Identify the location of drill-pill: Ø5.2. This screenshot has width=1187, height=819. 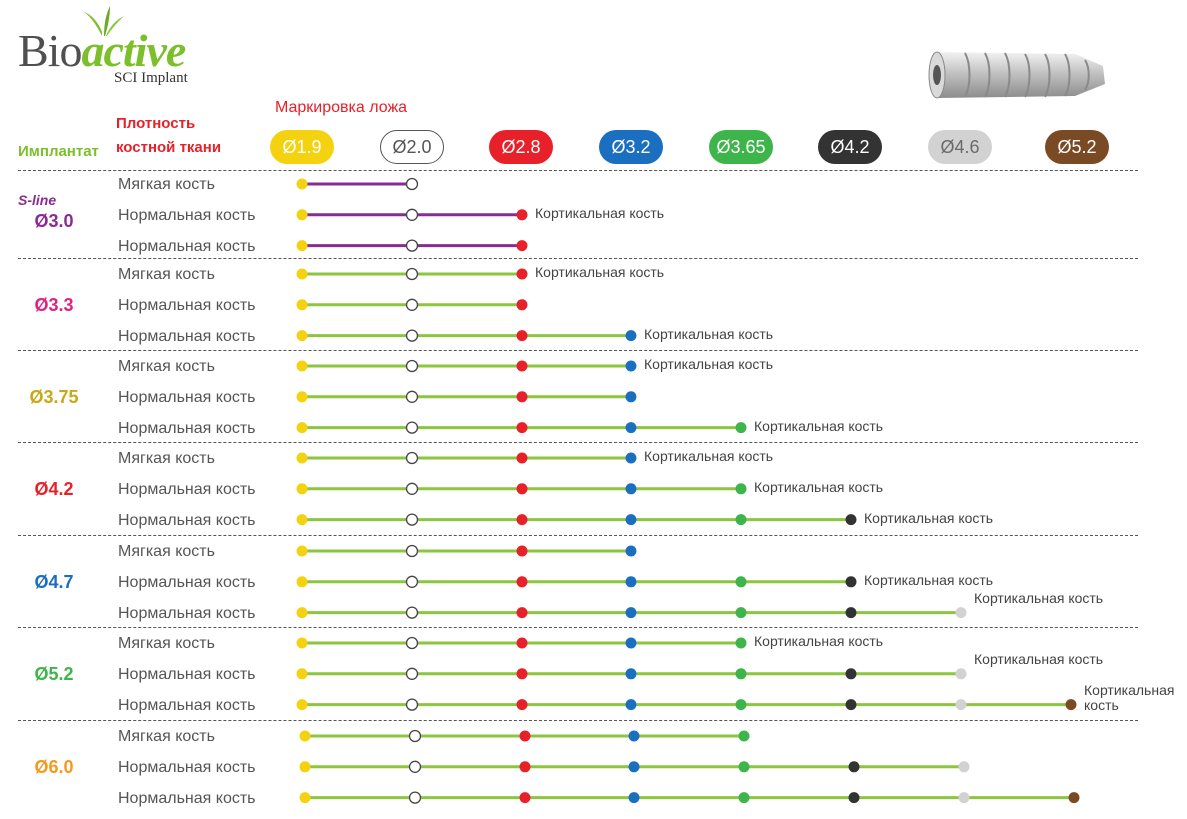
(1077, 147).